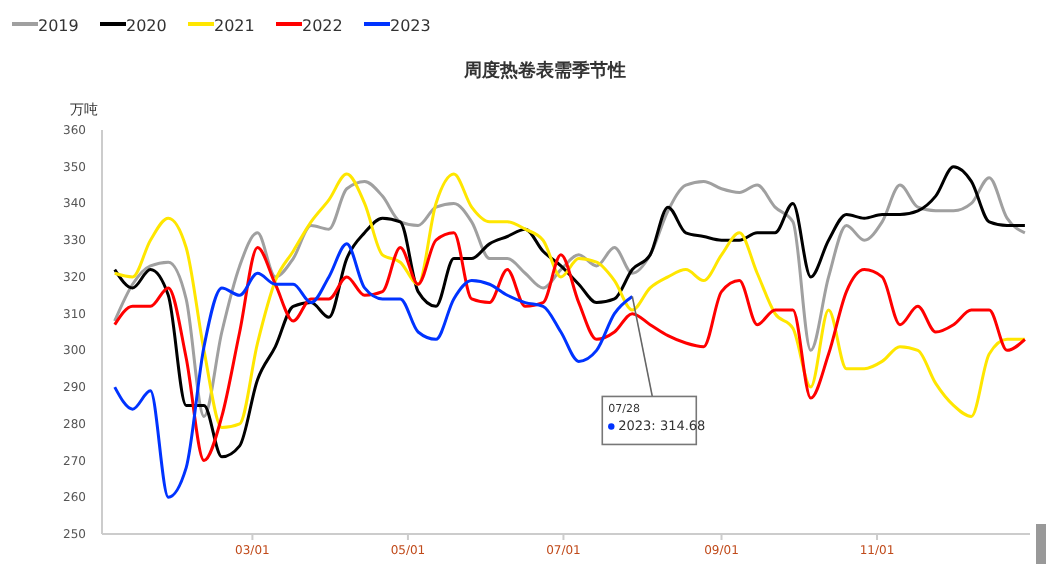  I want to click on legend-label: 2021, so click(234, 26).